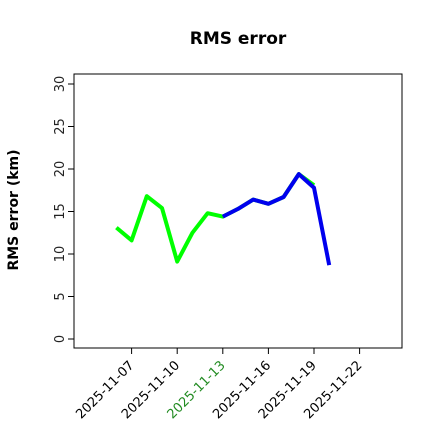 The image size is (440, 440). What do you see at coordinates (60, 296) in the screenshot?
I see `y-tick-label: 5` at bounding box center [60, 296].